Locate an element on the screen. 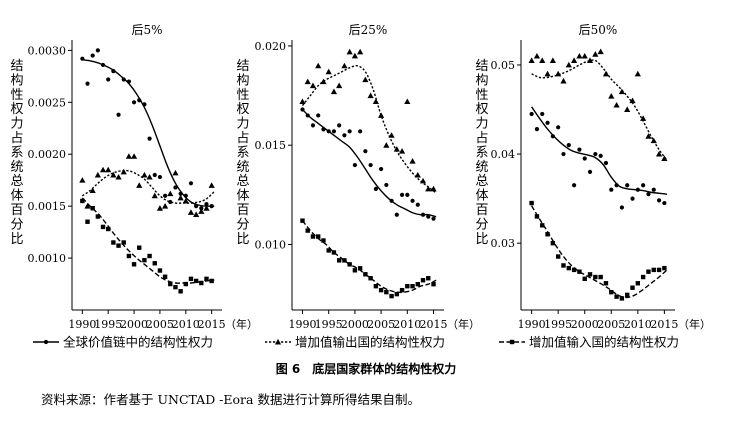  panel-1-xtick-label: 1990 is located at coordinates (82, 324).